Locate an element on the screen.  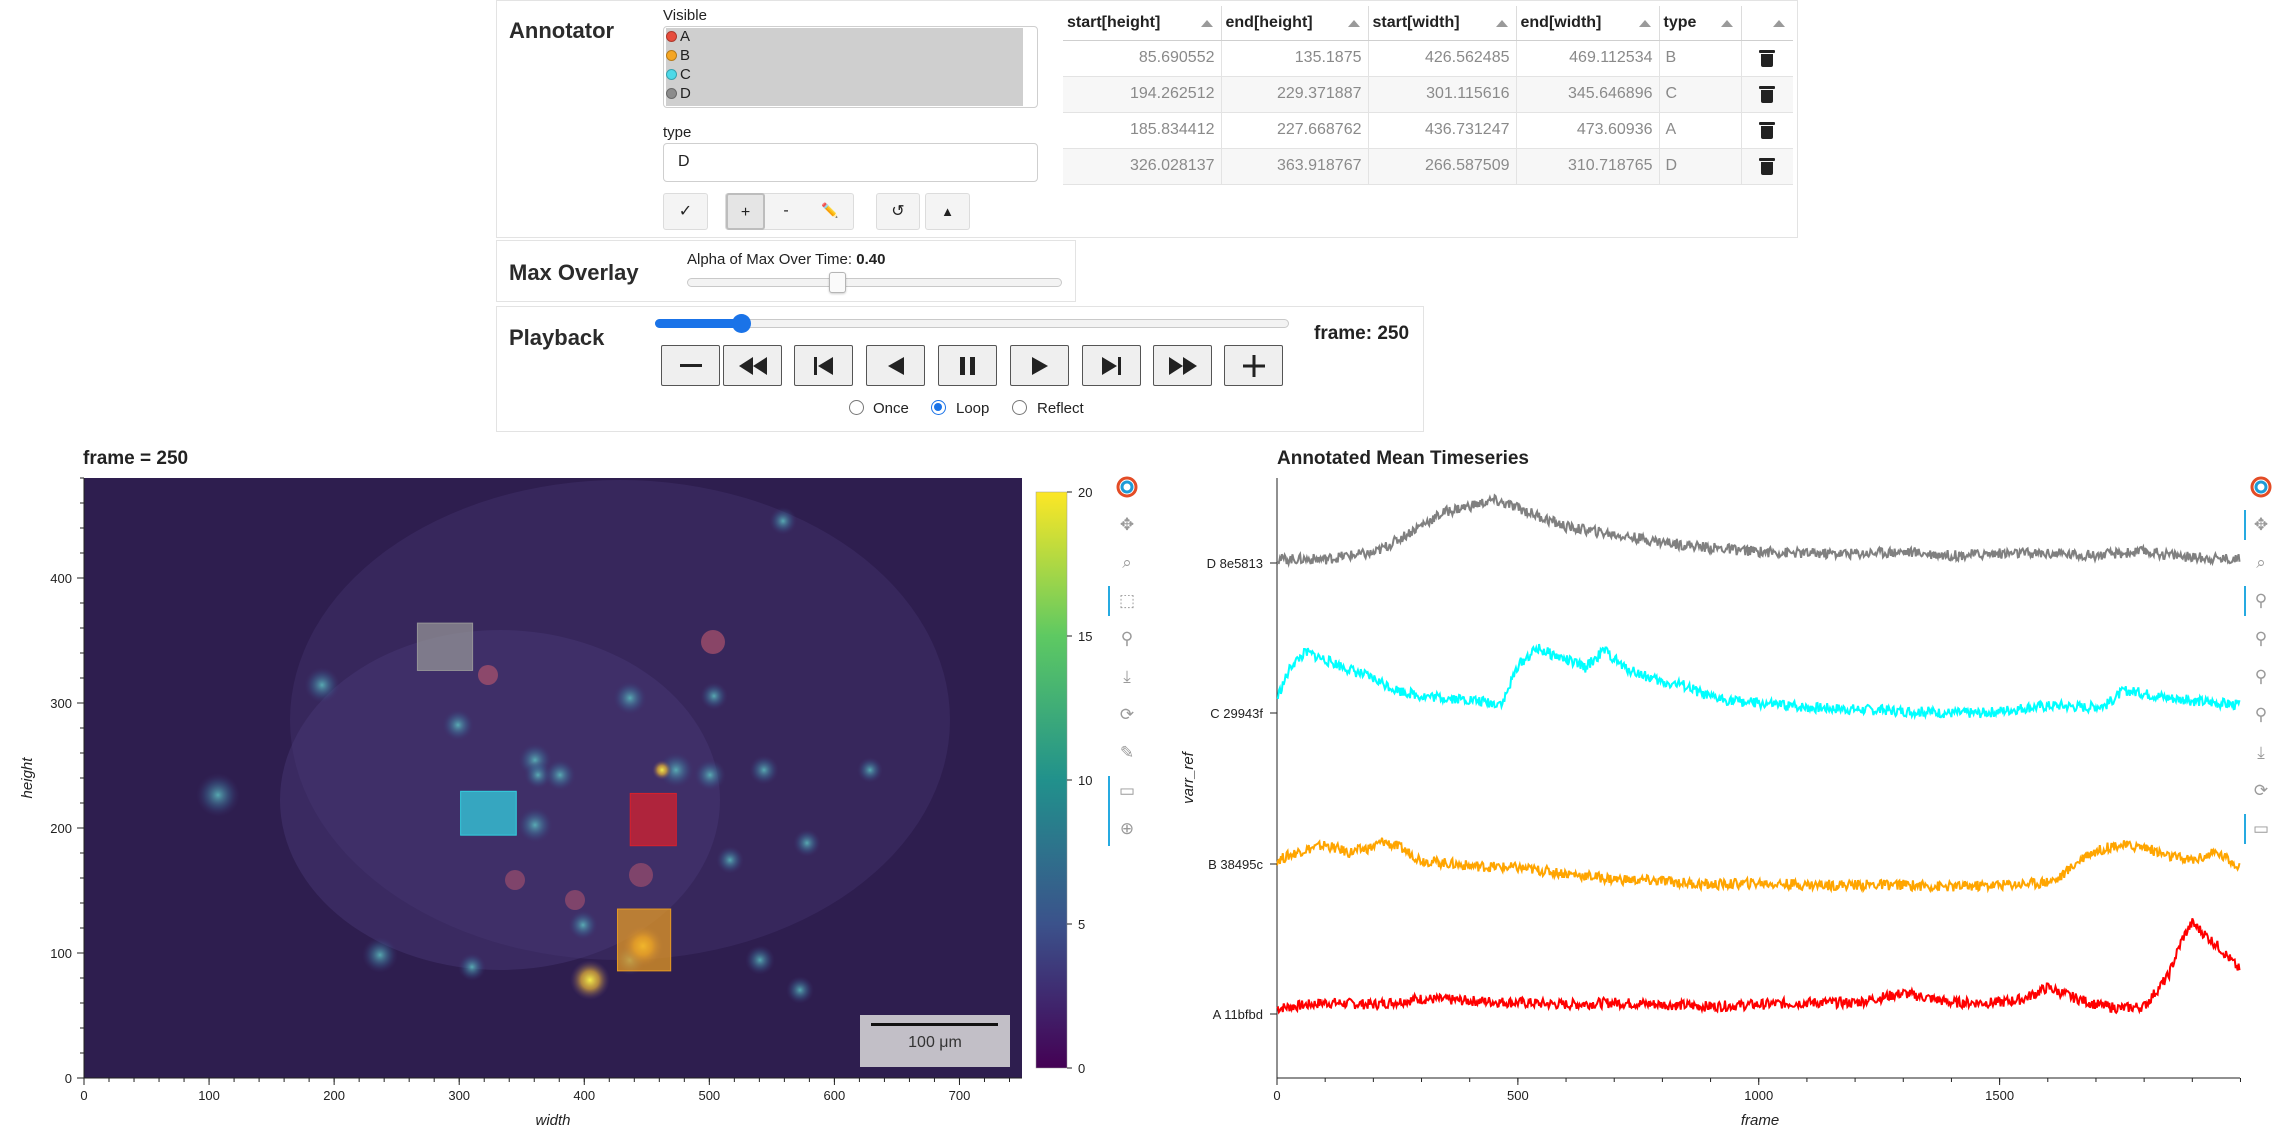
confirm-button: ✓ is located at coordinates (685, 211).